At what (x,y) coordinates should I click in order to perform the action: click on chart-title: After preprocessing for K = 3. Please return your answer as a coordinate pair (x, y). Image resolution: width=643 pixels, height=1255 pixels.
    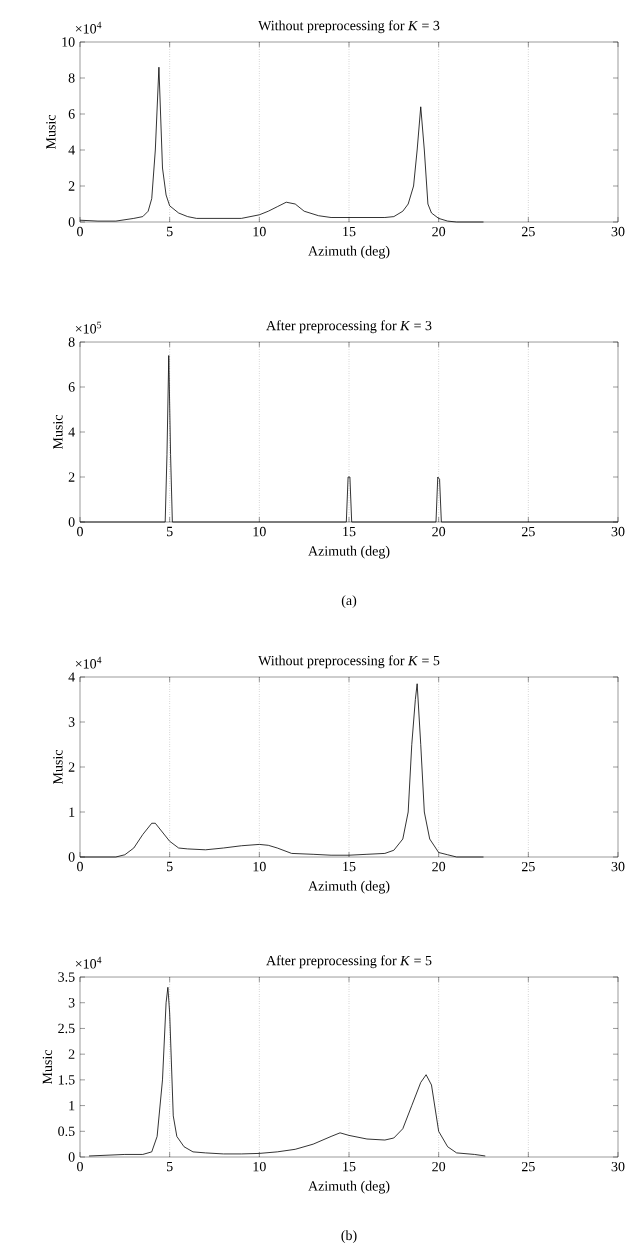
    Looking at the image, I should click on (349, 327).